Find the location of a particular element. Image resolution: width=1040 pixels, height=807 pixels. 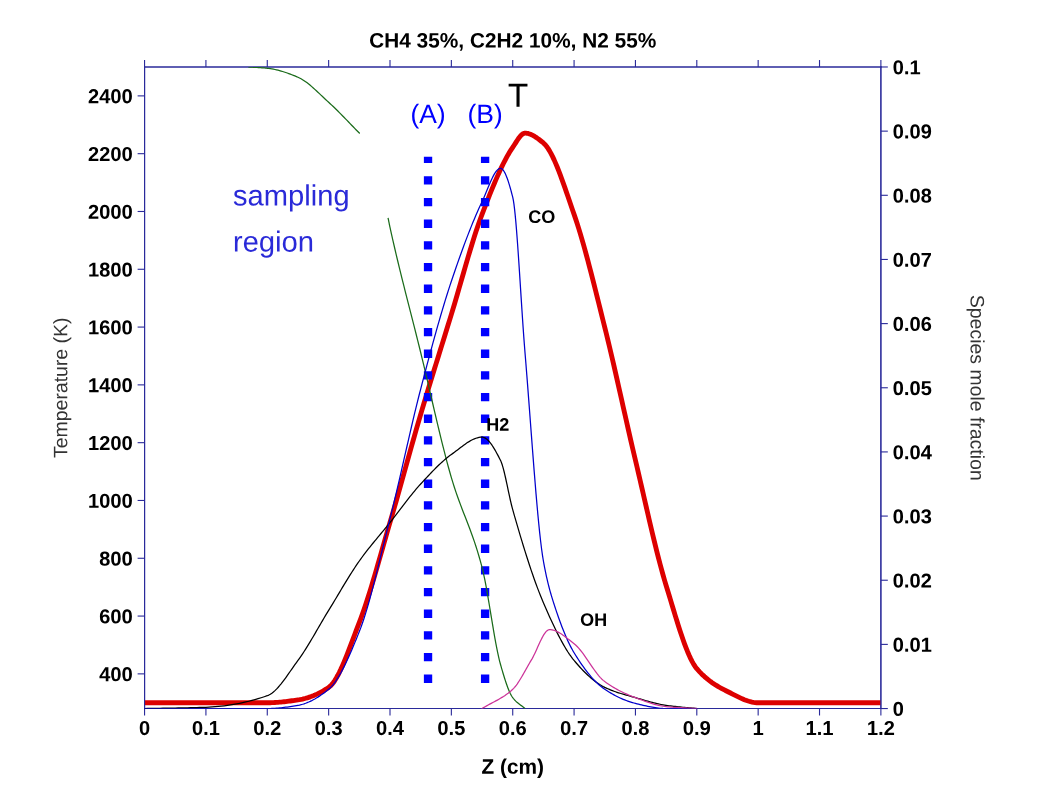

y-axis-title: Temperature (K) is located at coordinates (62, 388).